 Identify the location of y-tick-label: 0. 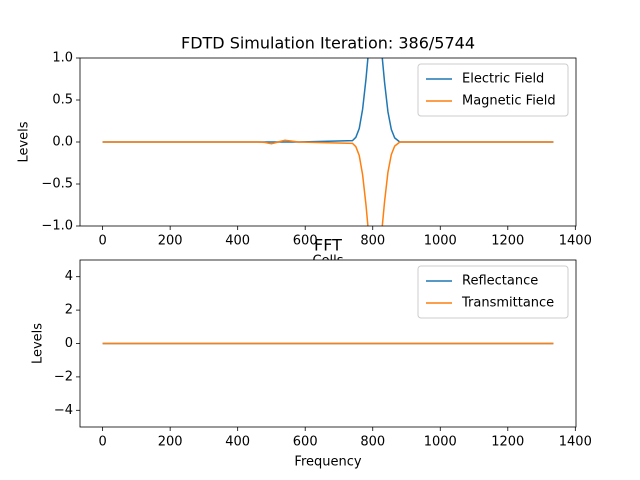
(69, 343).